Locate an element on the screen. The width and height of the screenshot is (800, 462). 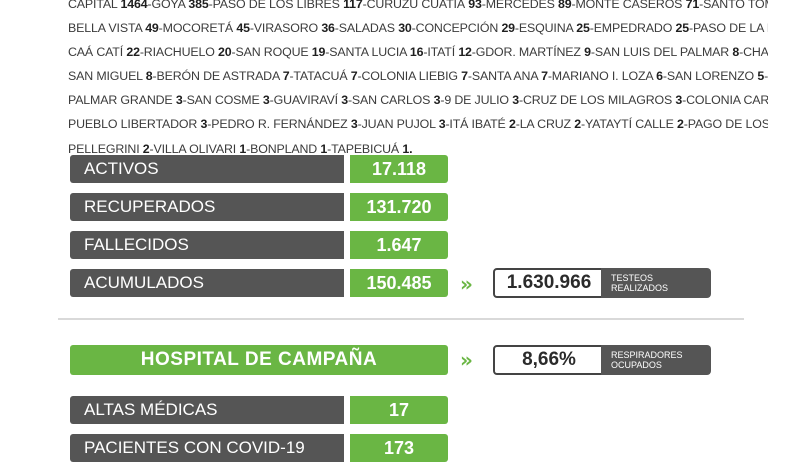
locality-name: BELLA VISTA is located at coordinates (107, 28).